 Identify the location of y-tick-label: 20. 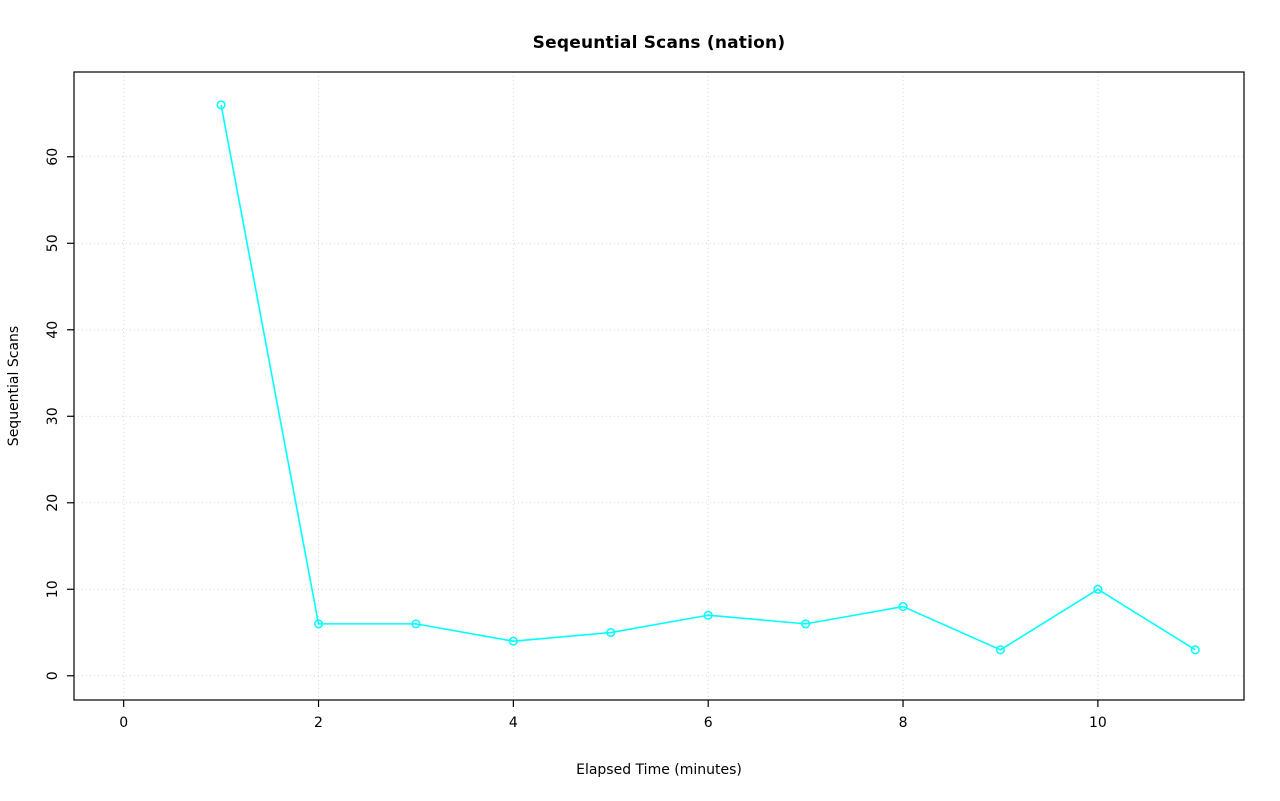
(53, 503).